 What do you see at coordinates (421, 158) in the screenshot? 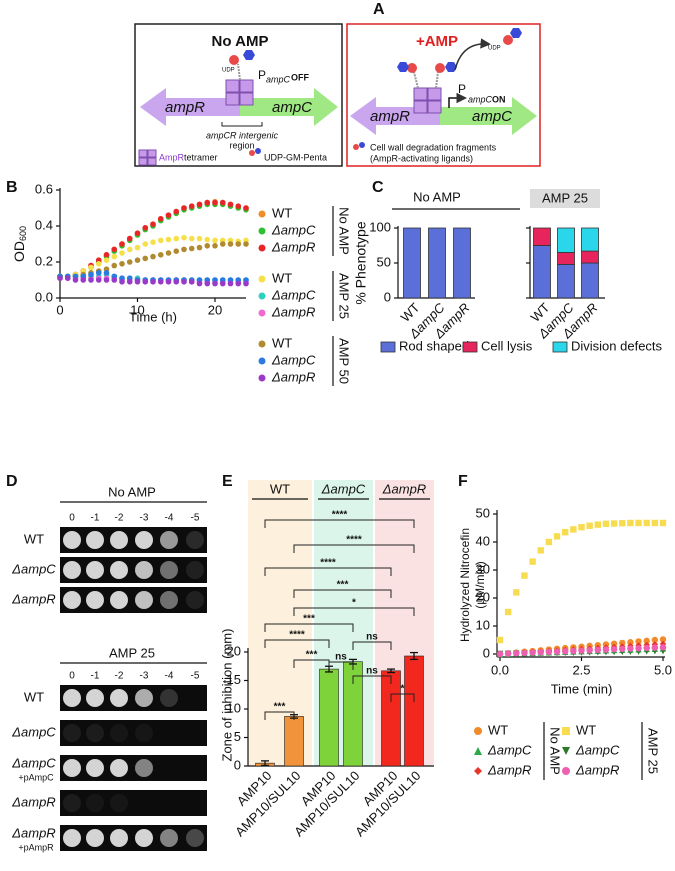
I see `legend-label: (AmpR-activating ligands)` at bounding box center [421, 158].